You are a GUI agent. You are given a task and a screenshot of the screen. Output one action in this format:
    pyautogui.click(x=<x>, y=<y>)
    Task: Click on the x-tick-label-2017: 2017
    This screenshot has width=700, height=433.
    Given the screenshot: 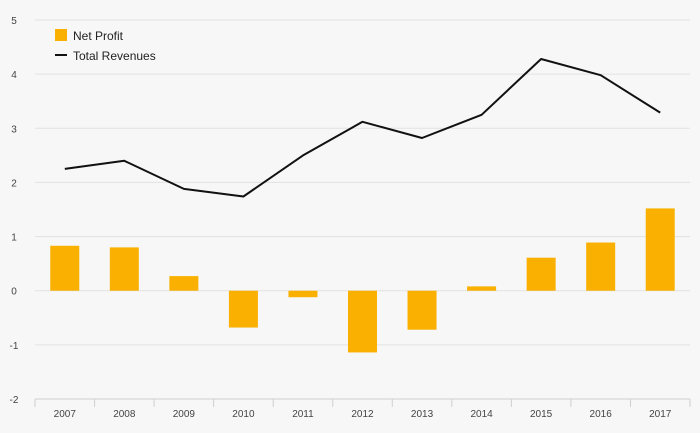 What is the action you would take?
    pyautogui.click(x=660, y=414)
    